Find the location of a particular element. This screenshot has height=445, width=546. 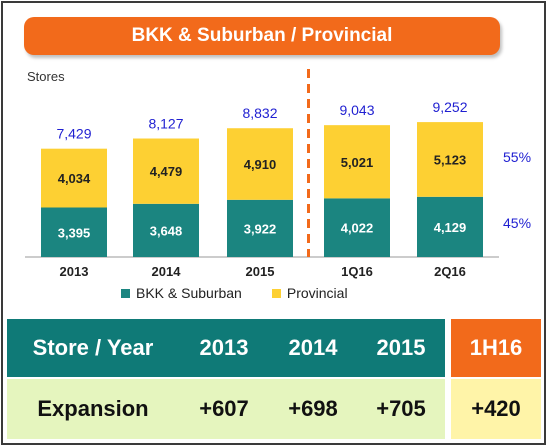

label-total-2015: 8,832 is located at coordinates (259, 113).